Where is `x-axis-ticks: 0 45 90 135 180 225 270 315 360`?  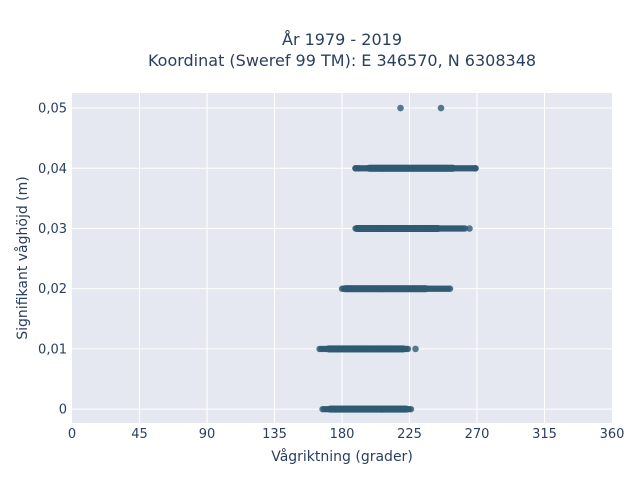
x-axis-ticks: 0 45 90 135 180 225 270 315 360 is located at coordinates (346, 434).